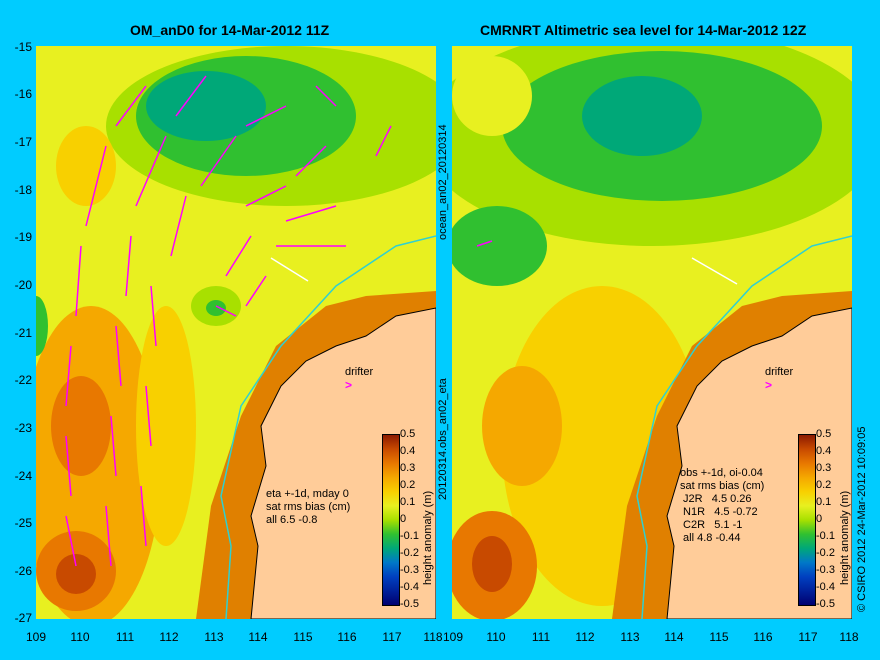 The width and height of the screenshot is (880, 660). Describe the element at coordinates (522, 426) in the screenshot. I see `warm-band` at that location.